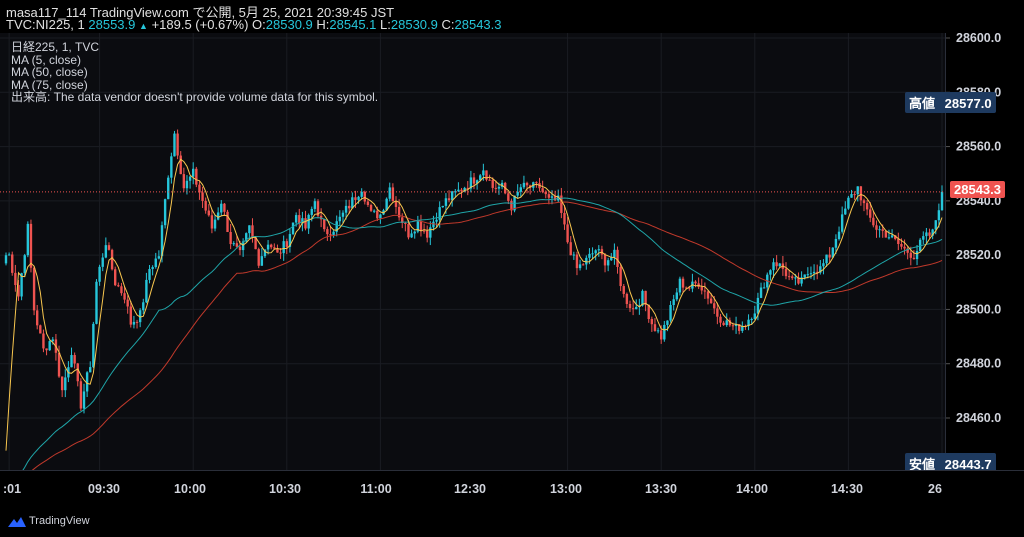 The image size is (1024, 537). Describe the element at coordinates (375, 489) in the screenshot. I see `time-tick-label: 11:00` at that location.